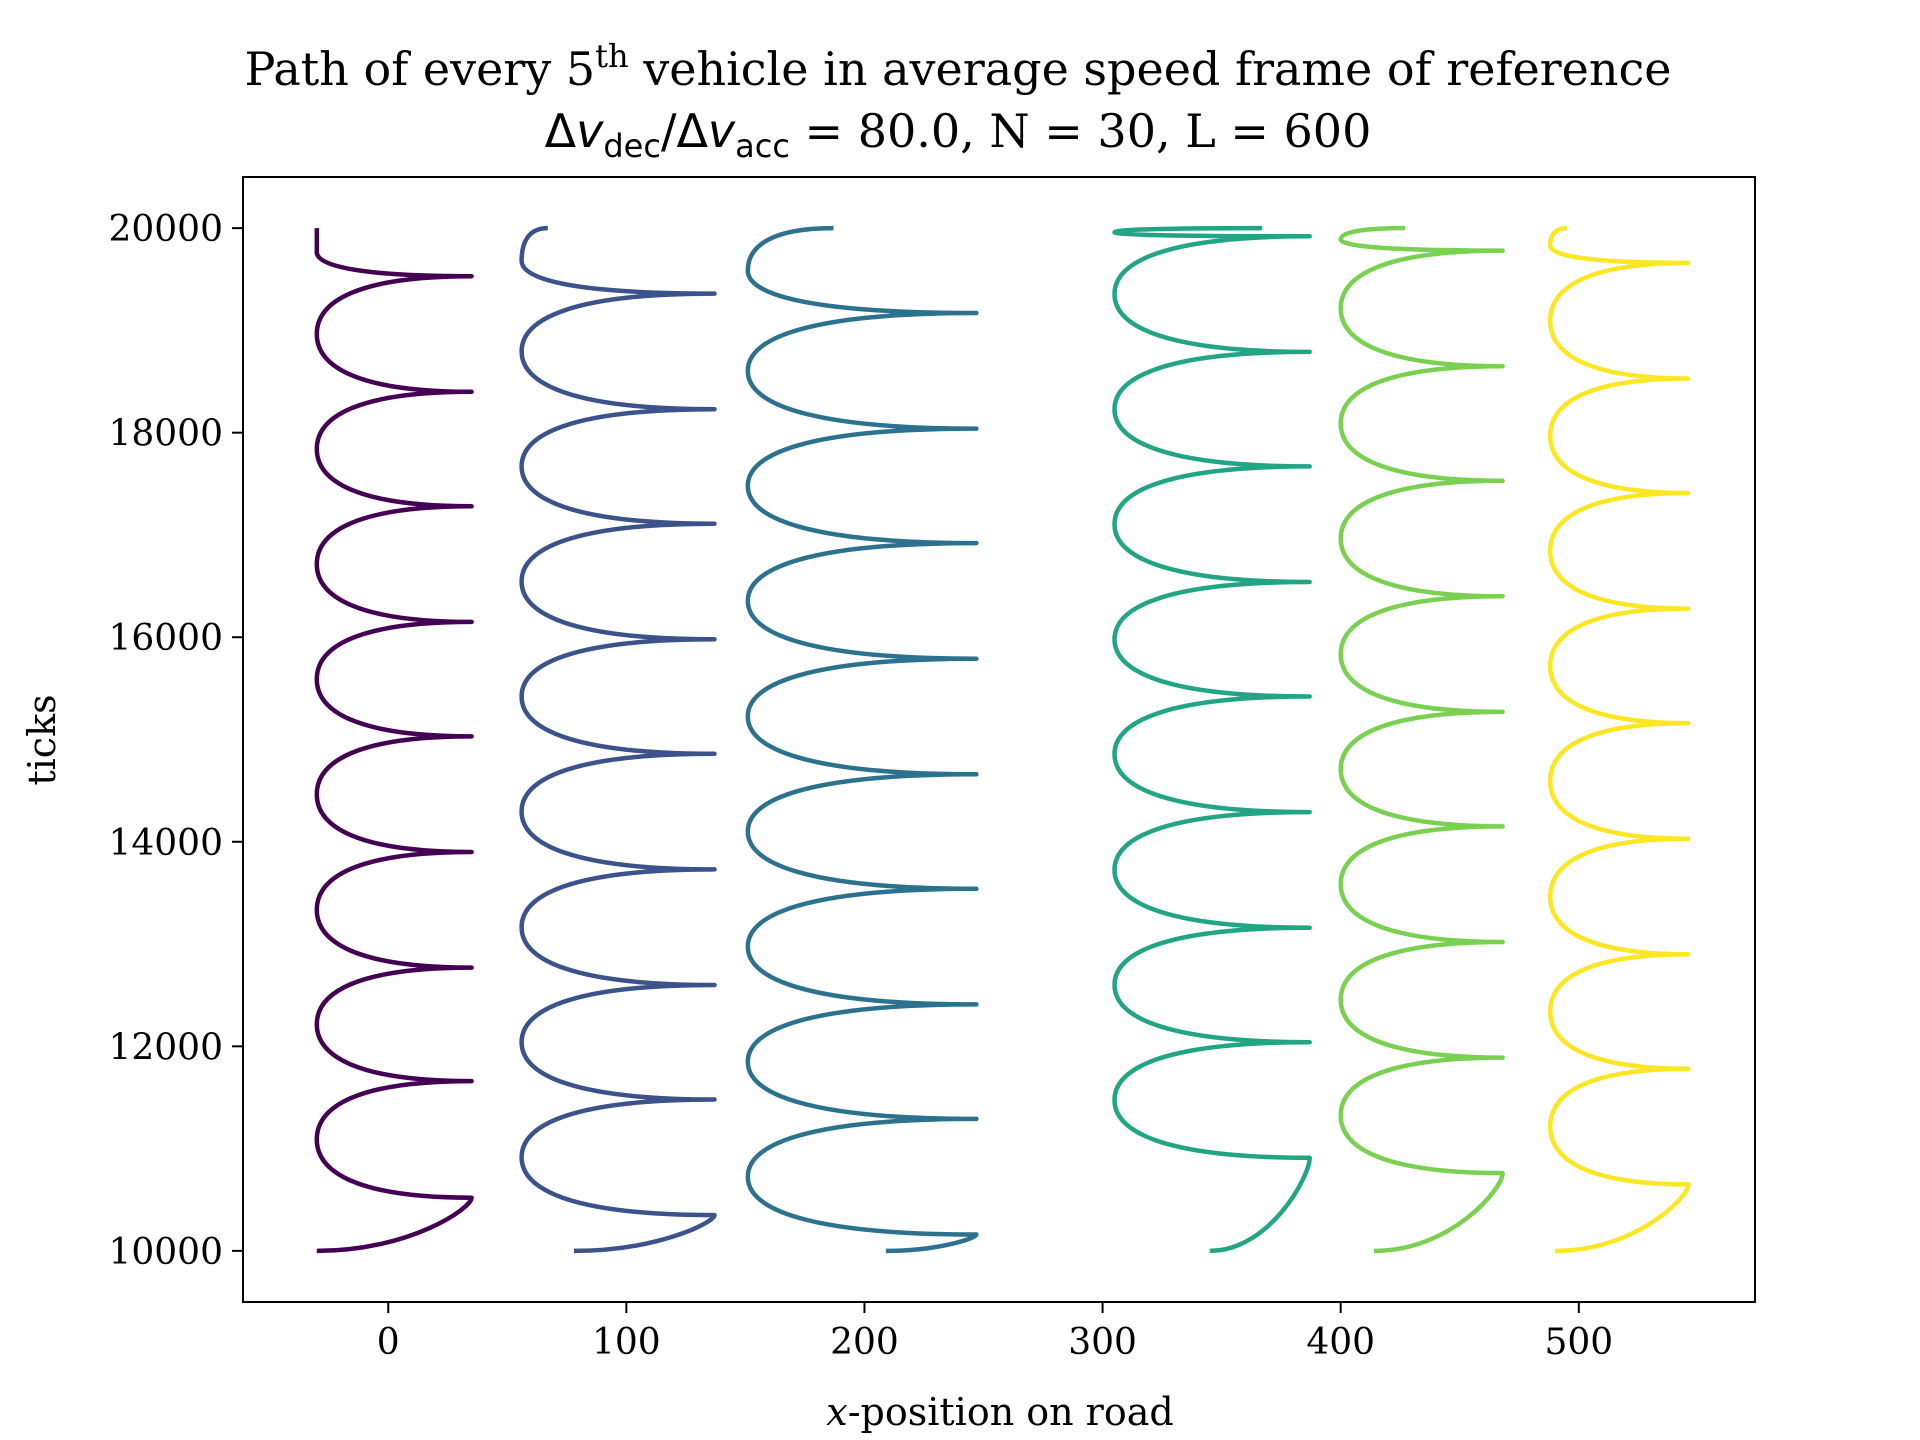 The image size is (1920, 1440). Describe the element at coordinates (175, 741) in the screenshot. I see `y-axis: 10000 12000 14000 16000 18000 20000` at that location.